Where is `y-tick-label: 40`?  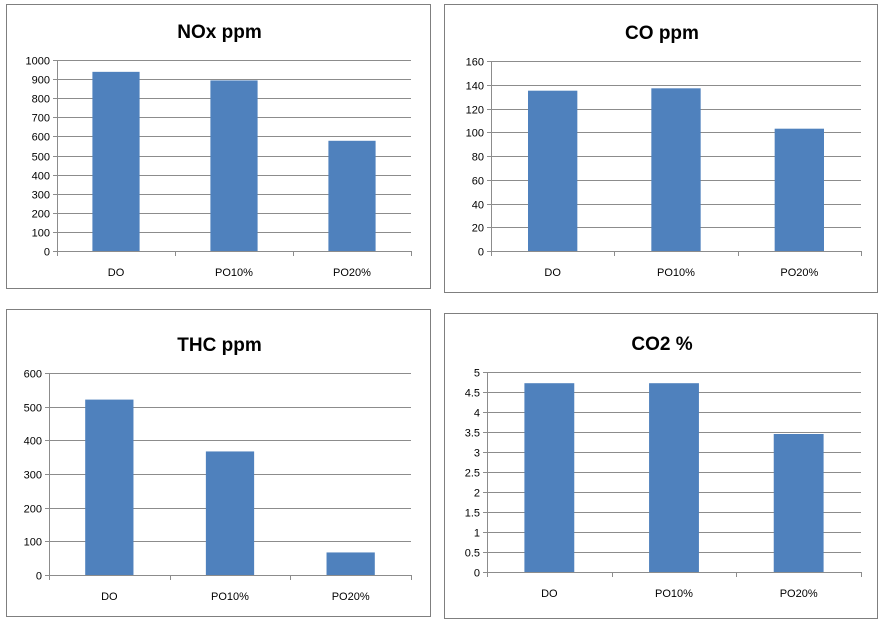
y-tick-label: 40 is located at coordinates (478, 206).